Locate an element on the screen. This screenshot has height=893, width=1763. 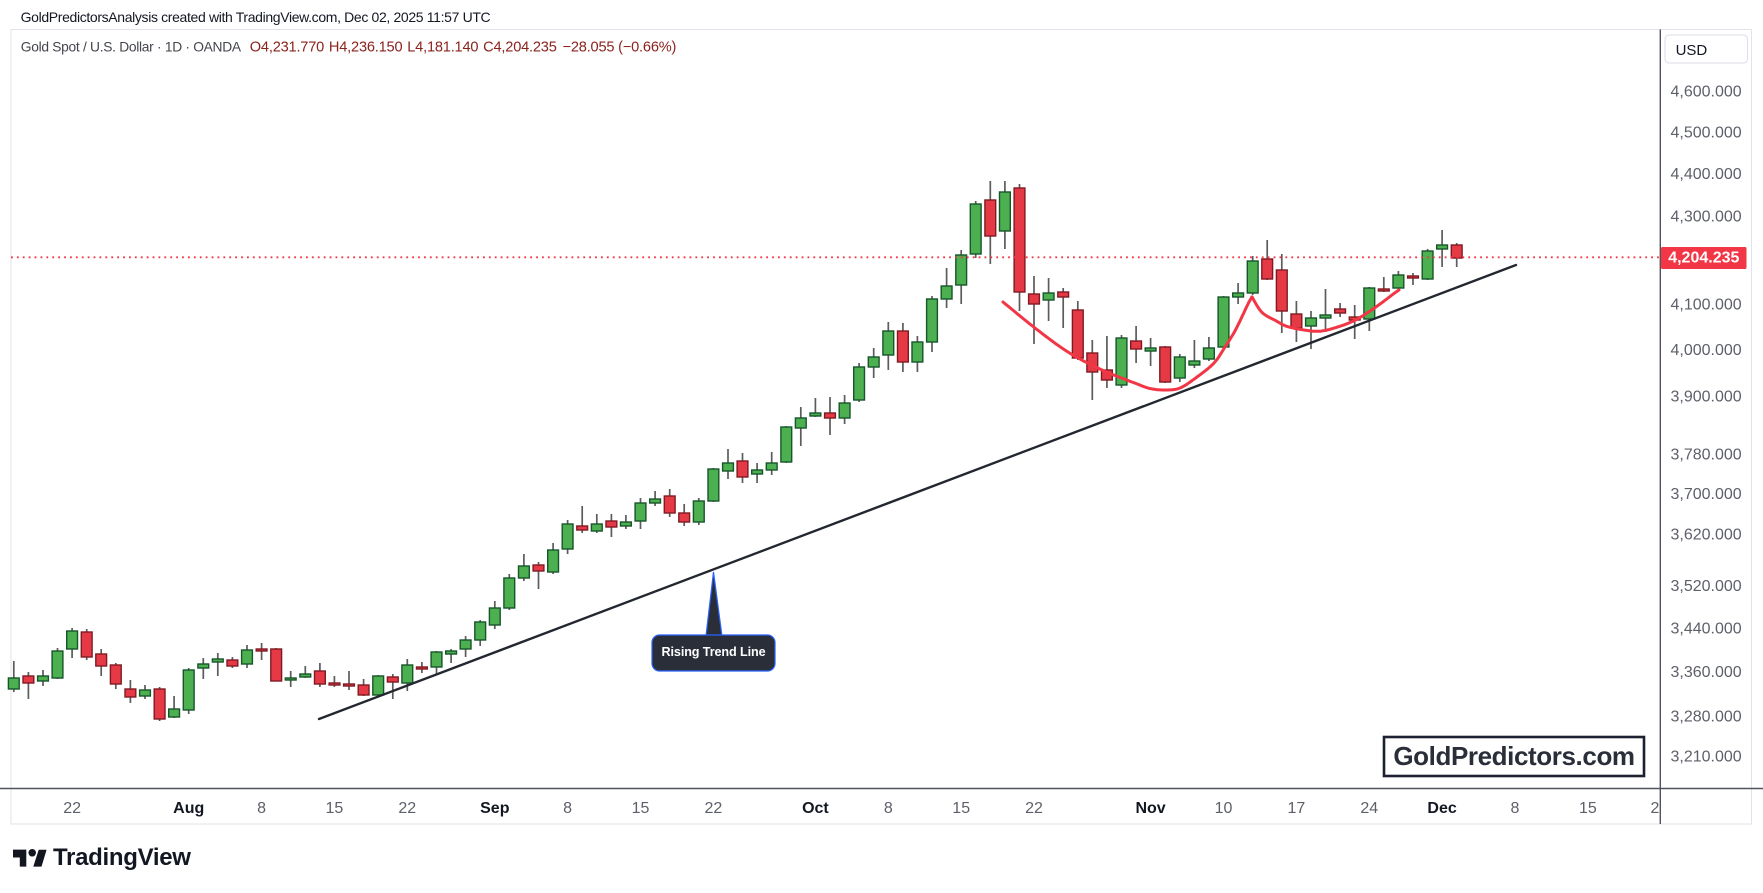
svg-text: 24 is located at coordinates (1369, 808).